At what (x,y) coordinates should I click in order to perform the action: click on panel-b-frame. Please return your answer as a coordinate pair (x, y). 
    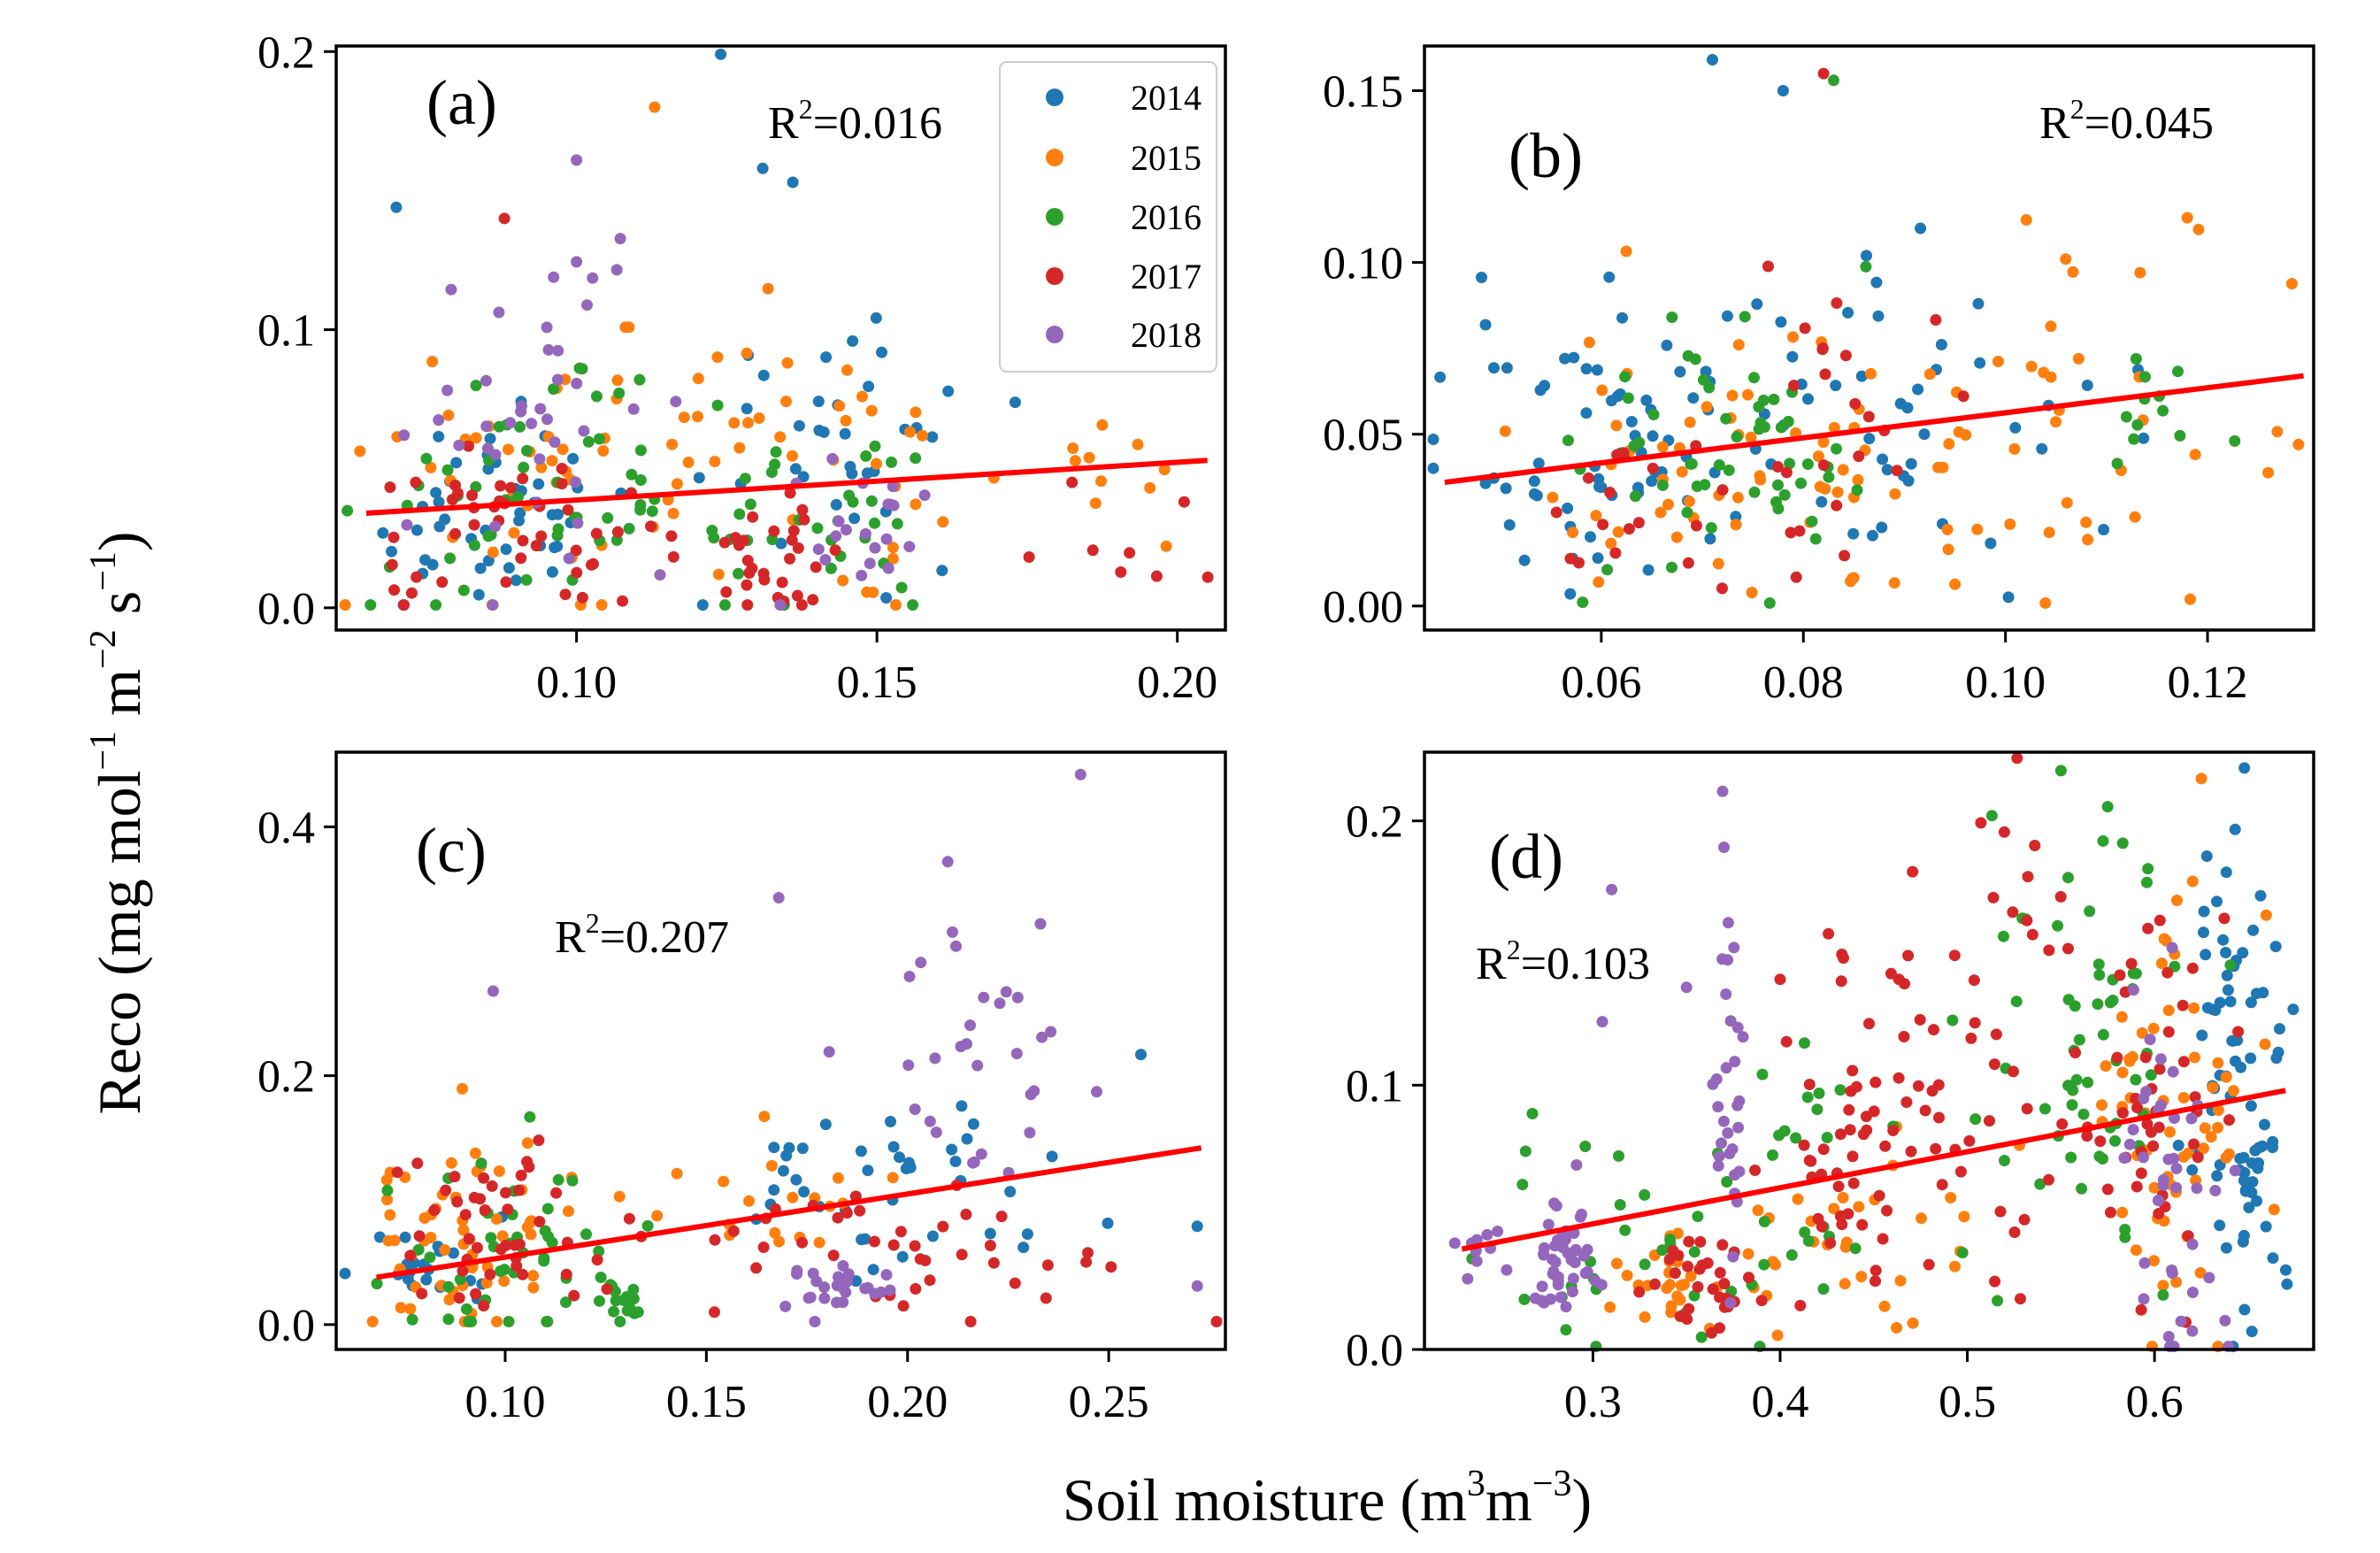
    Looking at the image, I should click on (1869, 338).